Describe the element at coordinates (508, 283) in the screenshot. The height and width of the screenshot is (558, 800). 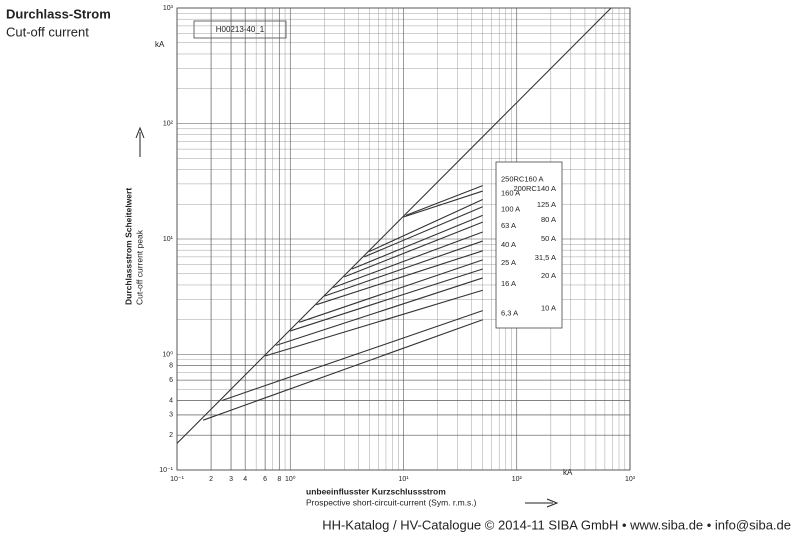
I see `legend-label: 16 A` at that location.